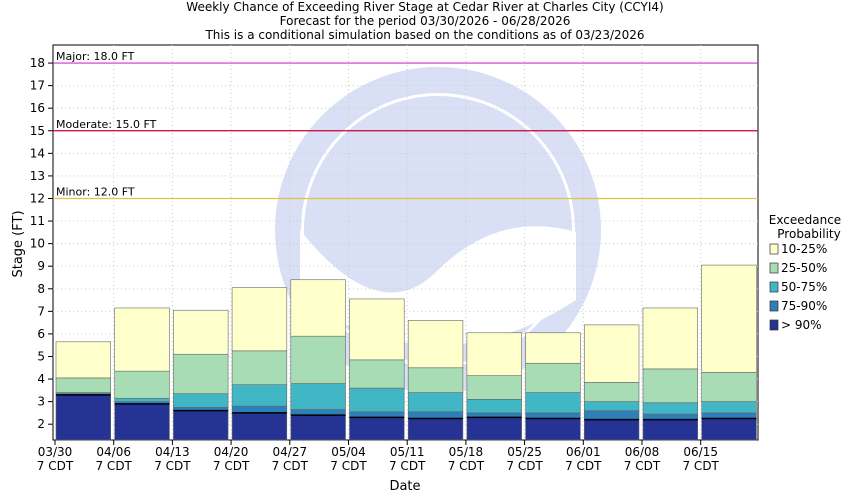  I want to click on x-tick-date: 05/25, so click(524, 452).